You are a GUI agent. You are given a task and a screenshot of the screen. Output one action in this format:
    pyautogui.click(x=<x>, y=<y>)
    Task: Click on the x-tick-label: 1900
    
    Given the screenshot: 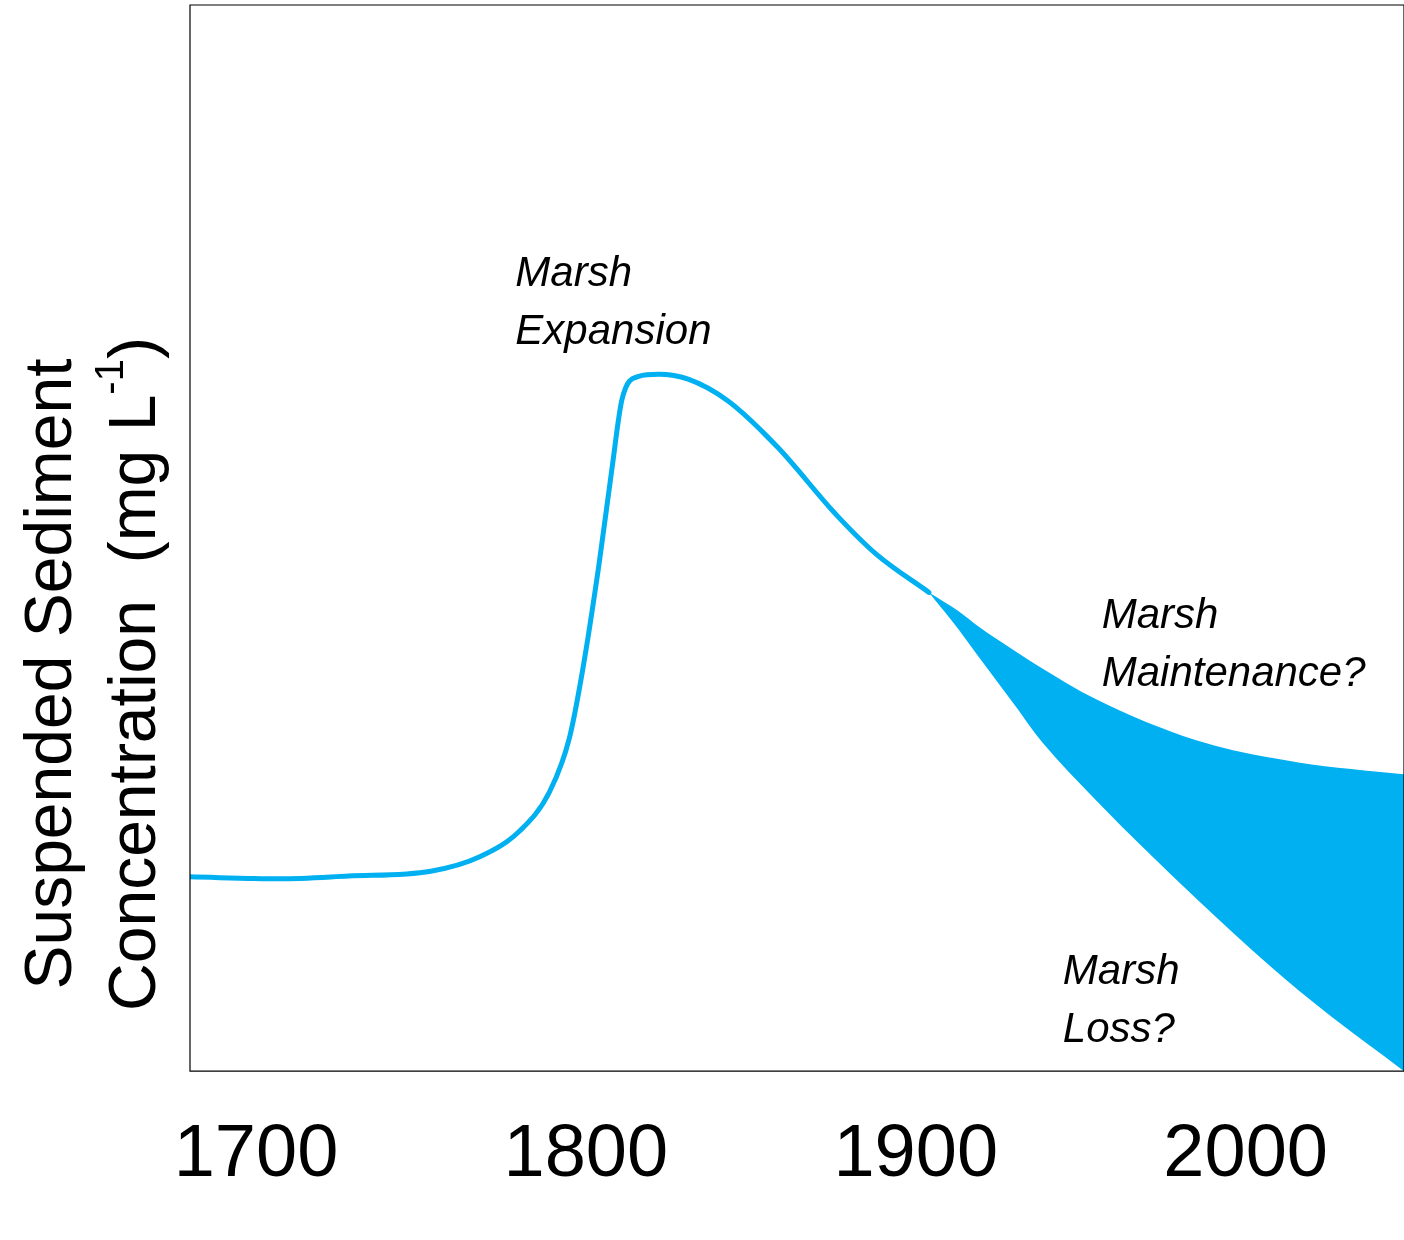 What is the action you would take?
    pyautogui.click(x=916, y=1151)
    